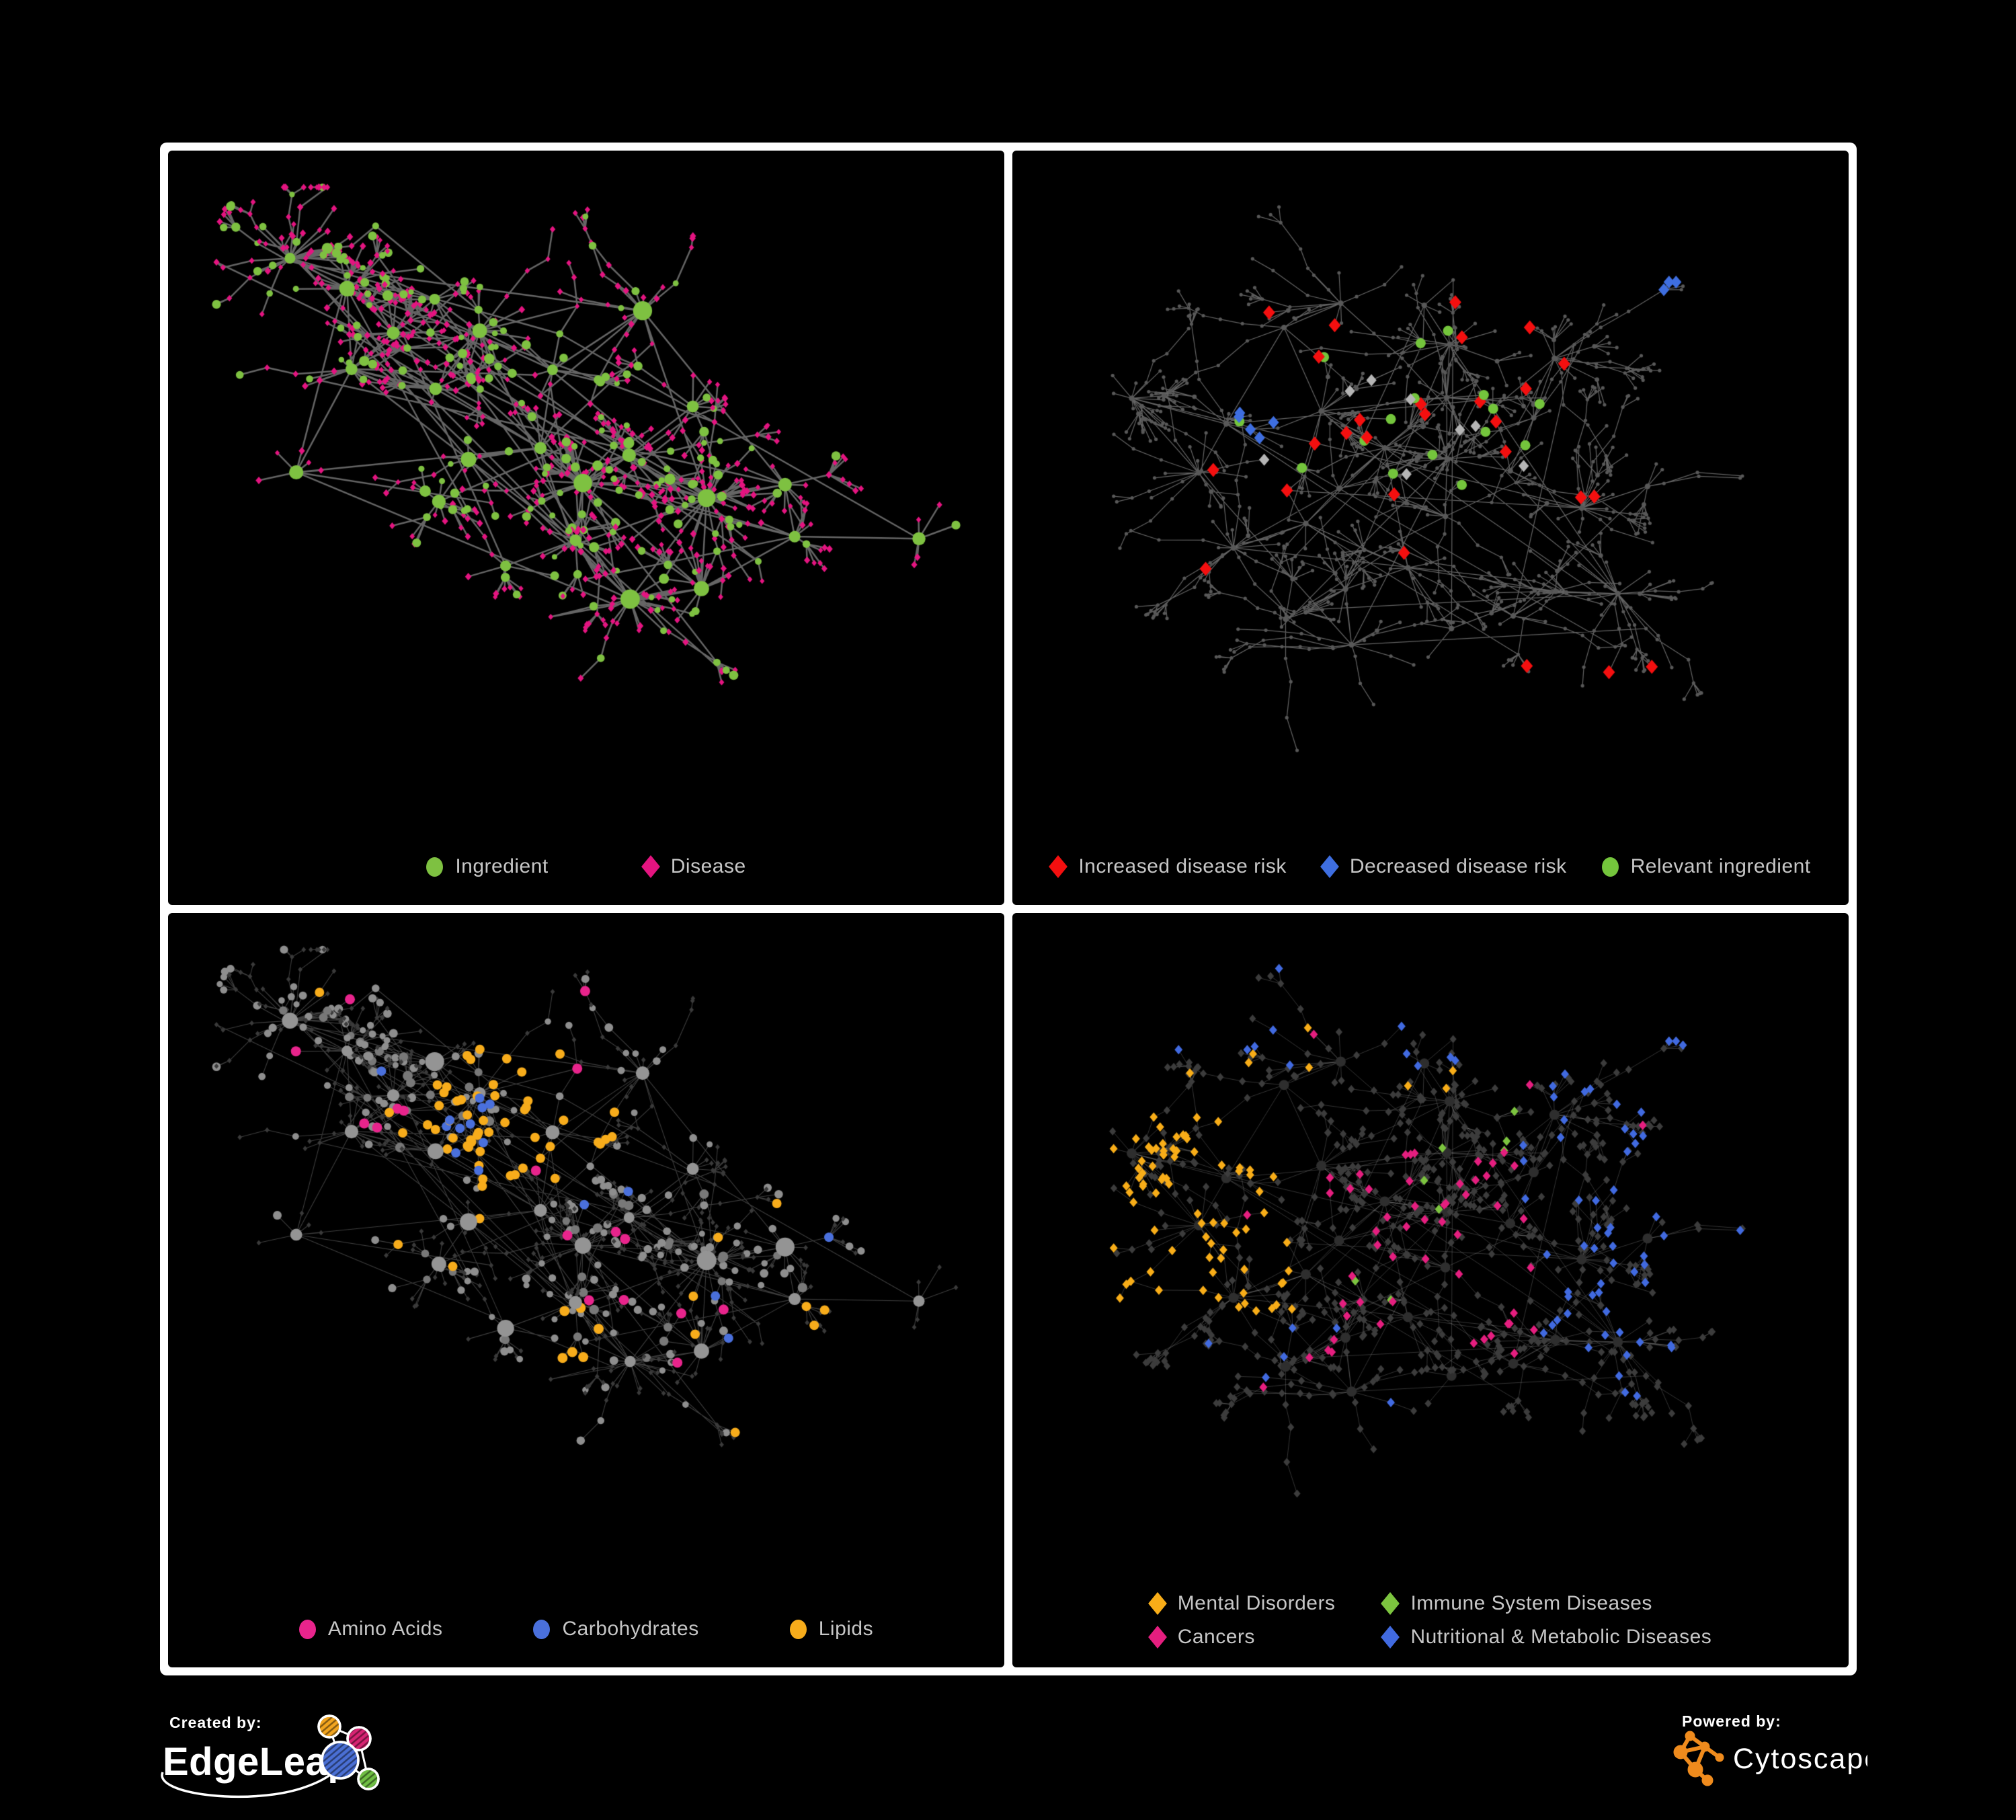 This screenshot has height=1820, width=2016. Describe the element at coordinates (1458, 866) in the screenshot. I see `legend-label: Decreased disease risk` at that location.